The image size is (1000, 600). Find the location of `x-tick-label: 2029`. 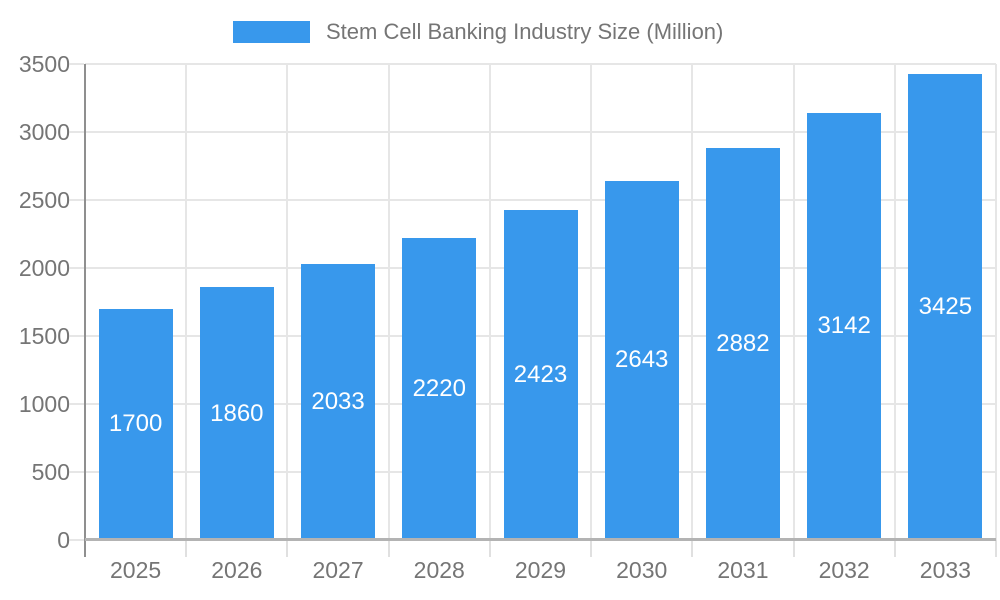

x-tick-label: 2029 is located at coordinates (540, 570).